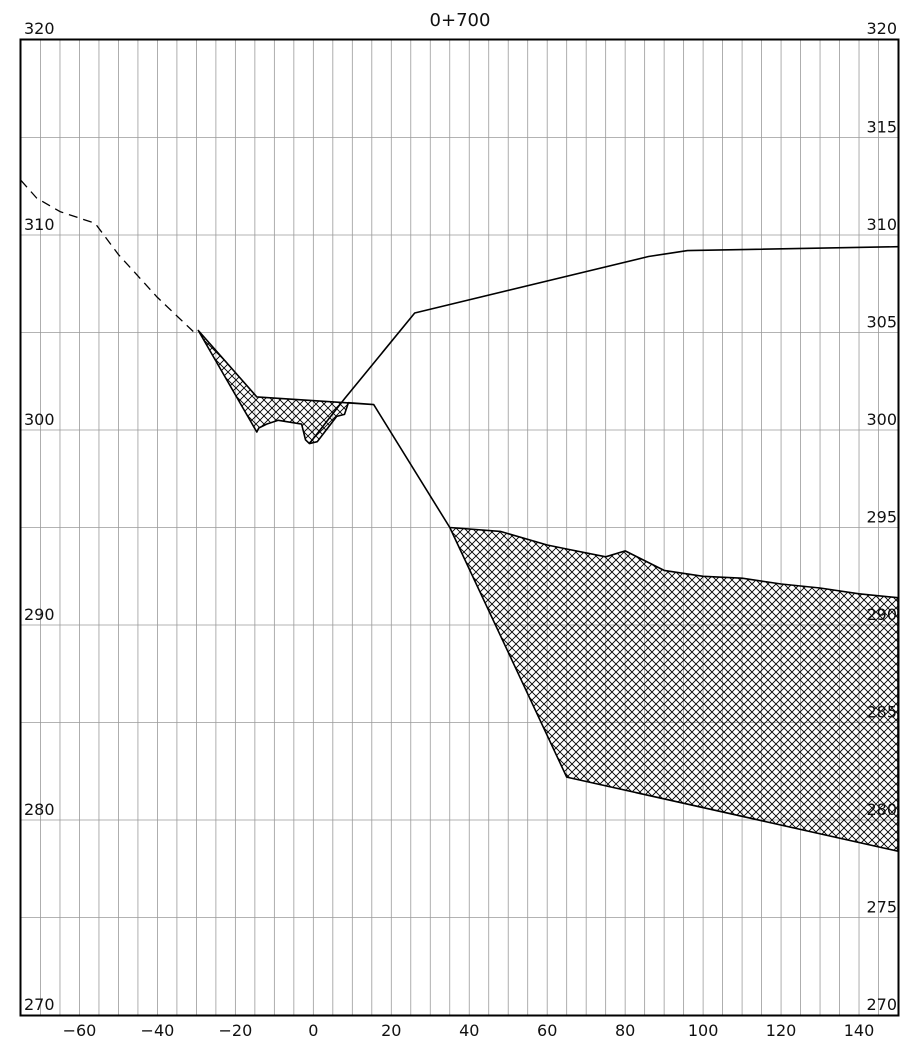 The image size is (909, 1049). What do you see at coordinates (469, 1030) in the screenshot?
I see `x-tick-label: 40` at bounding box center [469, 1030].